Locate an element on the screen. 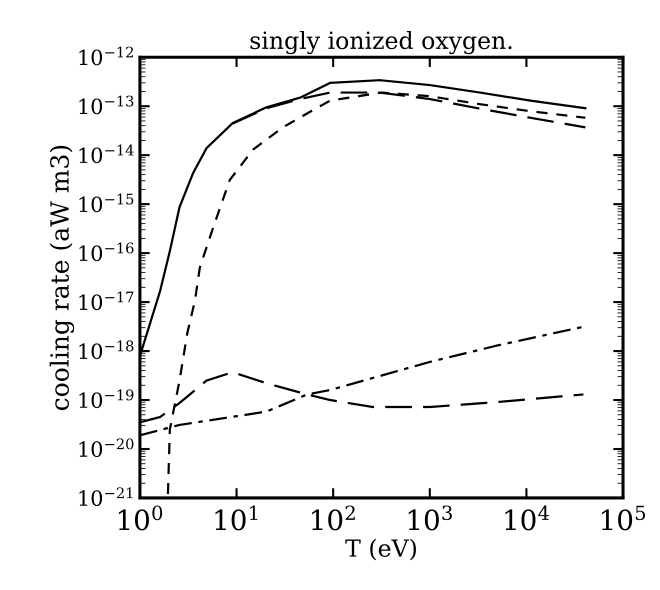 The width and height of the screenshot is (660, 590). y-tick-label: 10$^{−15}$ is located at coordinates (106, 203).